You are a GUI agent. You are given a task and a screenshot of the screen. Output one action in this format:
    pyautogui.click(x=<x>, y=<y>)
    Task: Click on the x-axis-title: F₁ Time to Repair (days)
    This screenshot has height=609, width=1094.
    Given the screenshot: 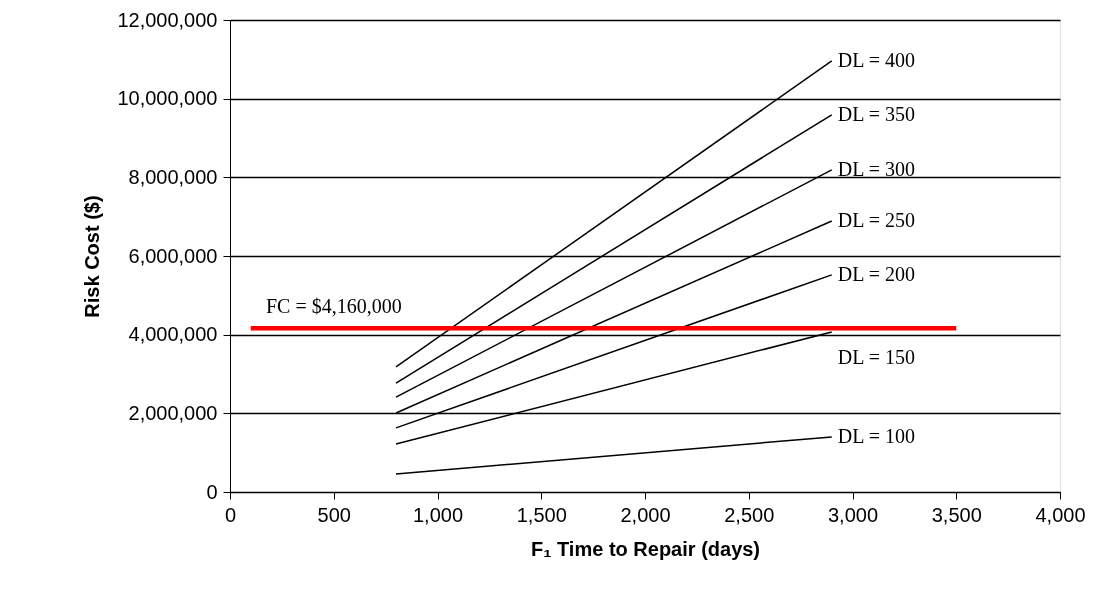 What is the action you would take?
    pyautogui.click(x=645, y=548)
    